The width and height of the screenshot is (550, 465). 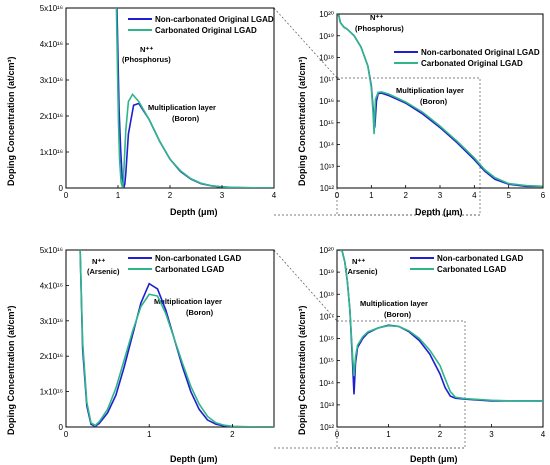 What do you see at coordinates (401, 384) in the screenshot?
I see `zoom-region-bottom` at bounding box center [401, 384].